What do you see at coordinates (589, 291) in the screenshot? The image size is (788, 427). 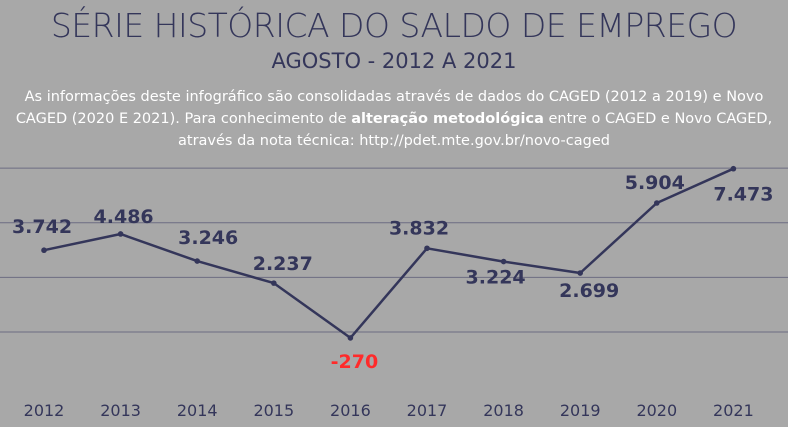 I see `data-label-2019: 2.699` at bounding box center [589, 291].